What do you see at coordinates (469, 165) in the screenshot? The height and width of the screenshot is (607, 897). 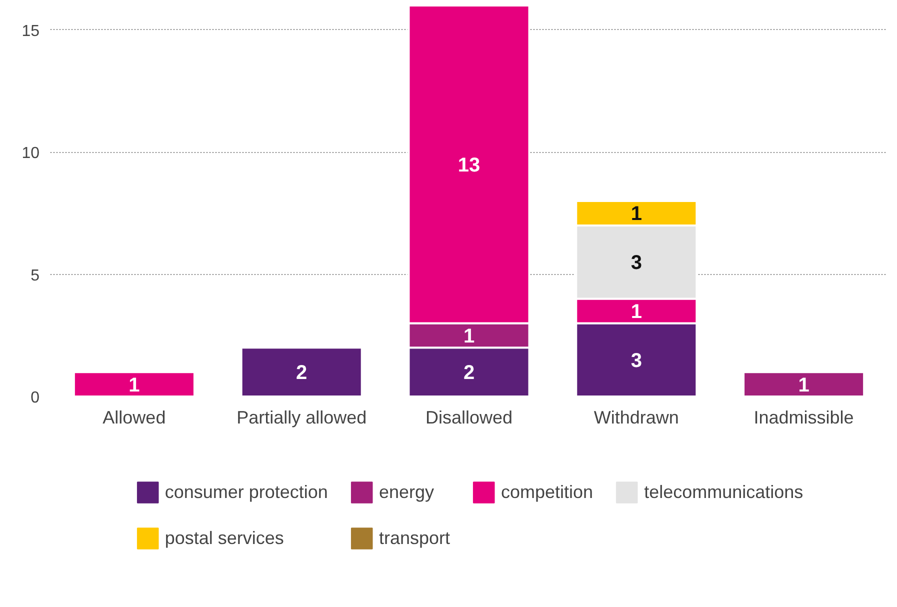 I see `data-label: 13` at bounding box center [469, 165].